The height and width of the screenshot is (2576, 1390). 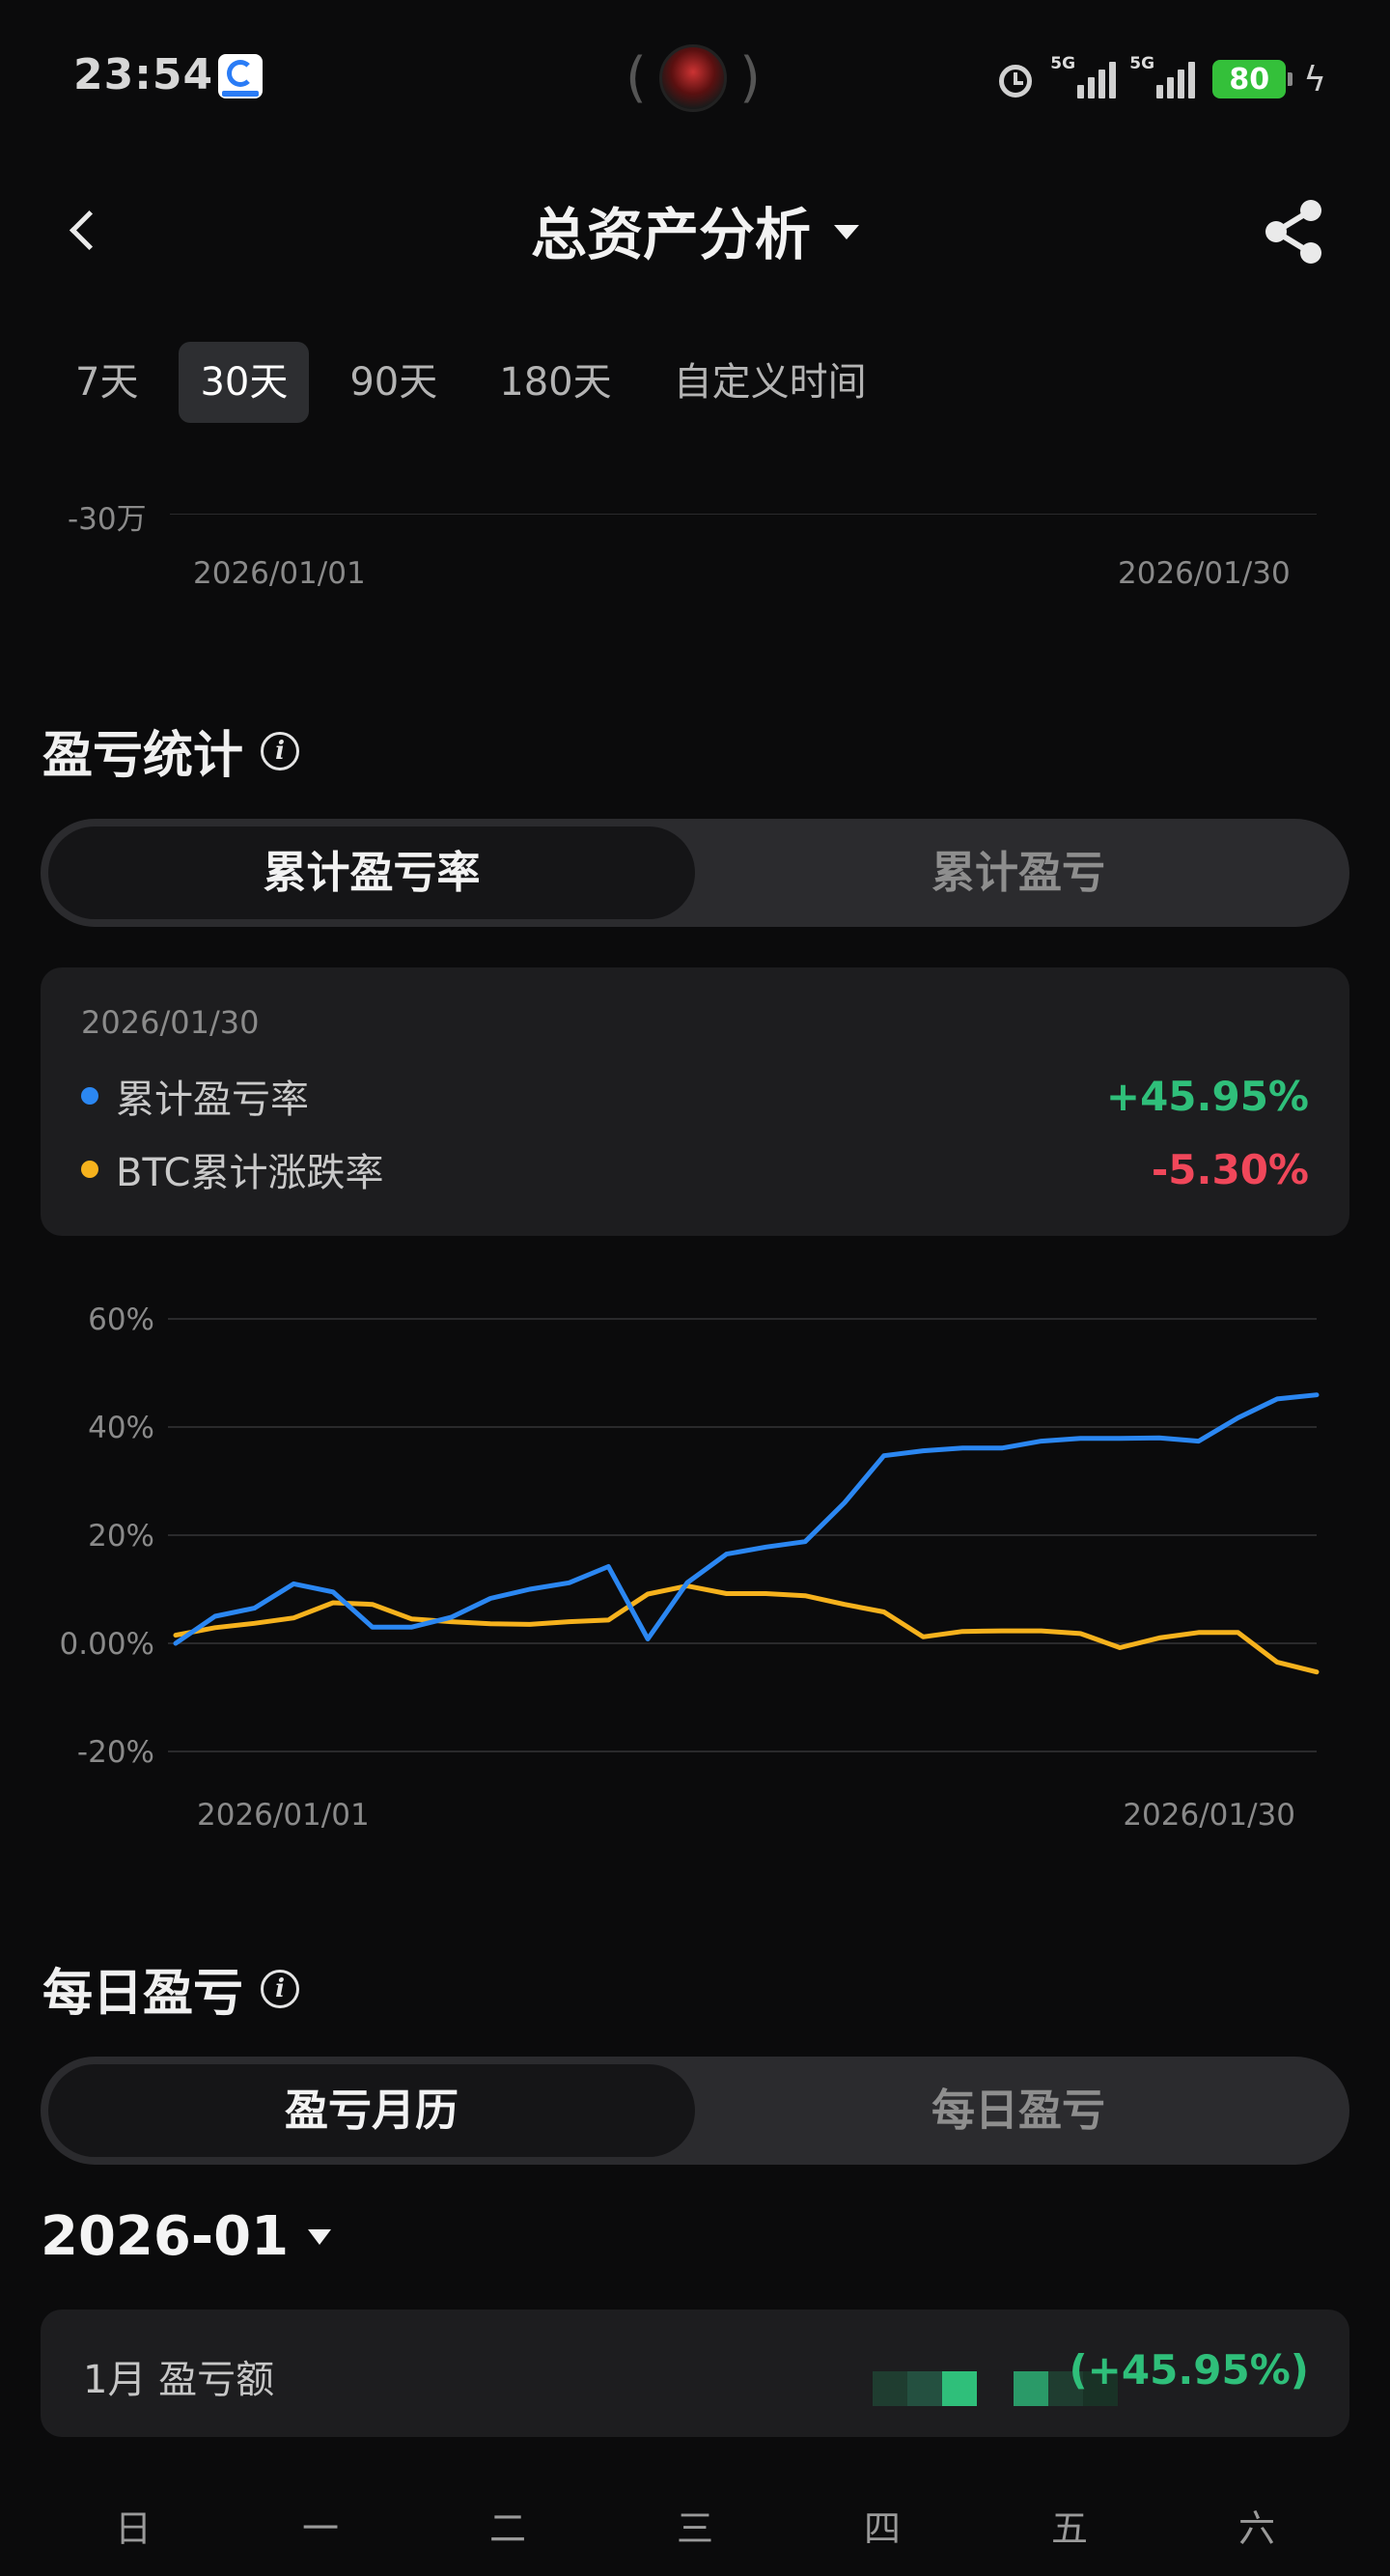 I want to click on summary-row-value: -5.30%, so click(x=1230, y=1169).